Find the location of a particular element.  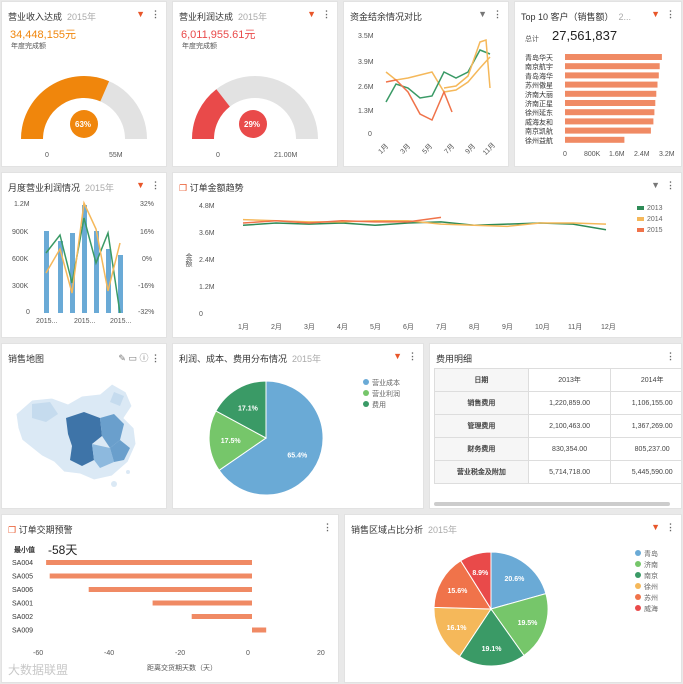

y-tick: 1.2M is located at coordinates (207, 287).